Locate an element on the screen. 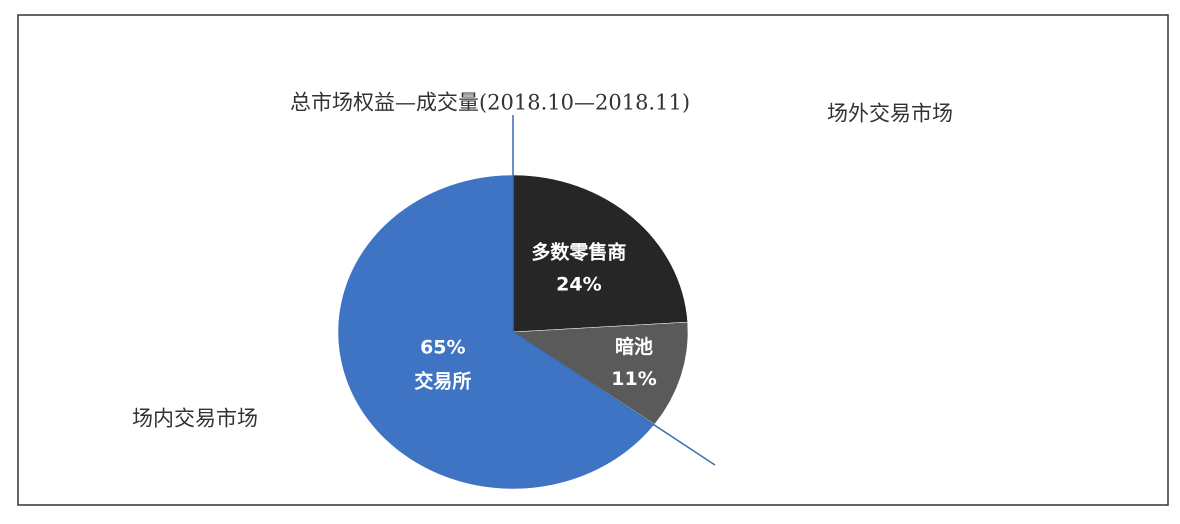 The width and height of the screenshot is (1180, 524). annotation: 场内交易市场 is located at coordinates (195, 419).